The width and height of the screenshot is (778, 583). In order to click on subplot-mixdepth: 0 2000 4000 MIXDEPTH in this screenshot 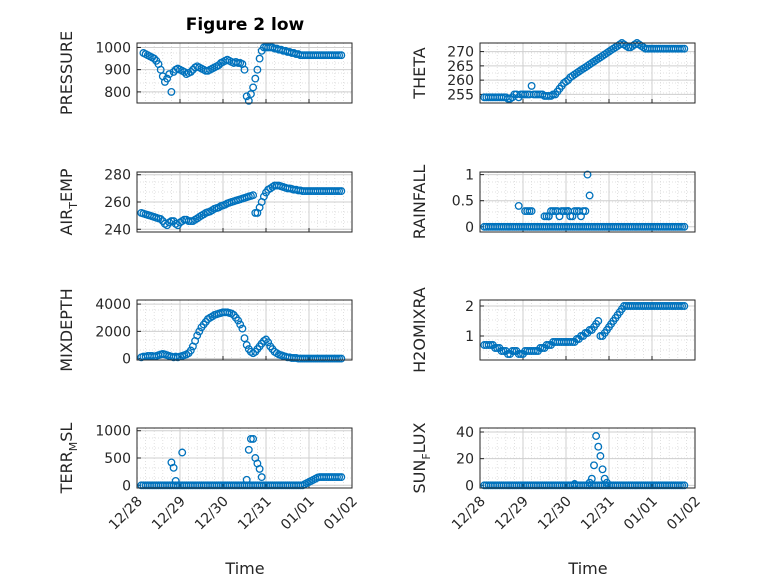, I will do `click(205, 330)`.